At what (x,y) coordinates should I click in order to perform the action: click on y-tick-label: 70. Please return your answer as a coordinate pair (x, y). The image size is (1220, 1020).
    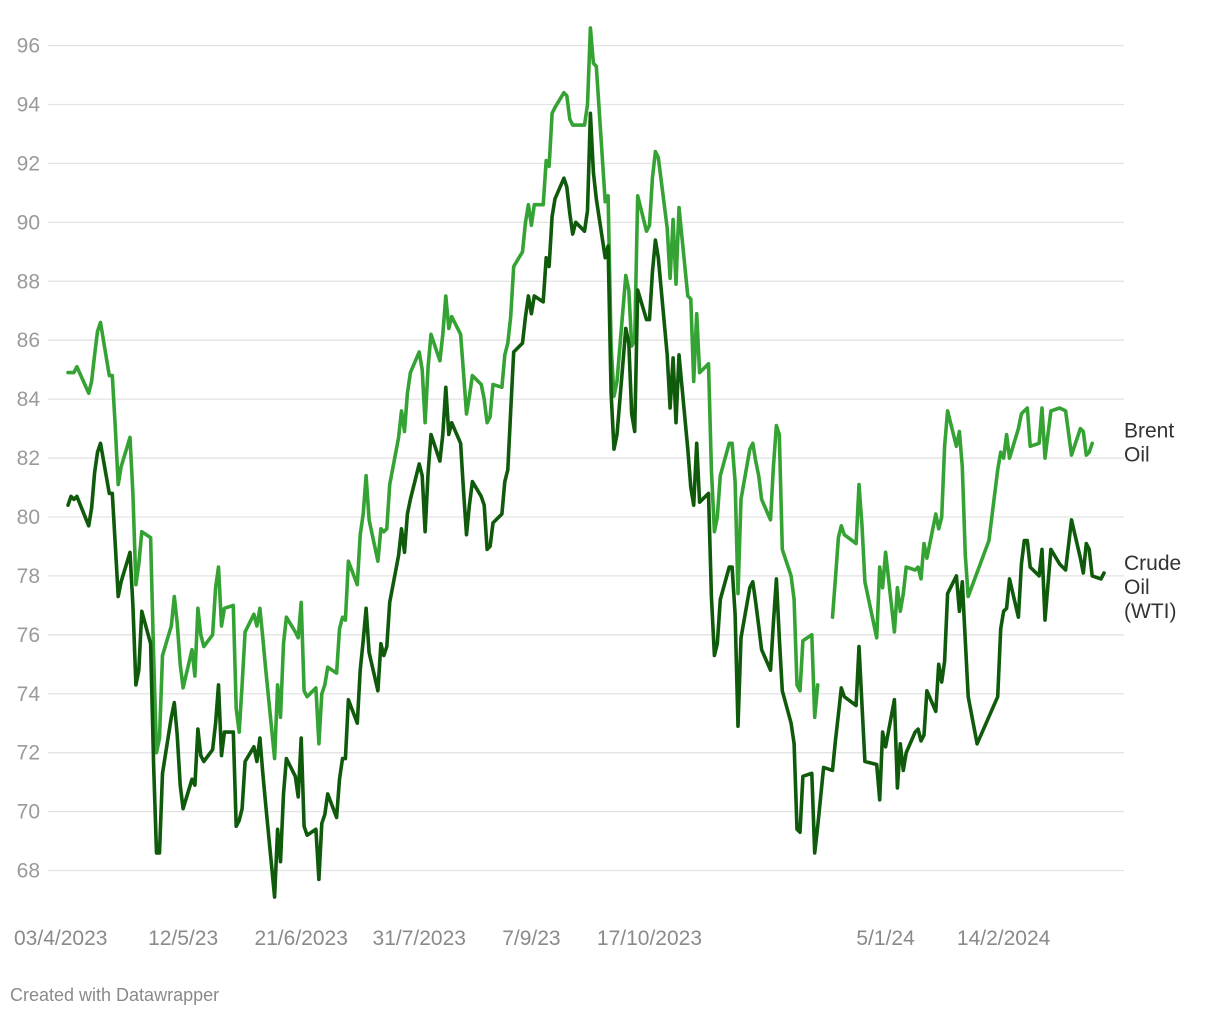
    Looking at the image, I should click on (28, 812).